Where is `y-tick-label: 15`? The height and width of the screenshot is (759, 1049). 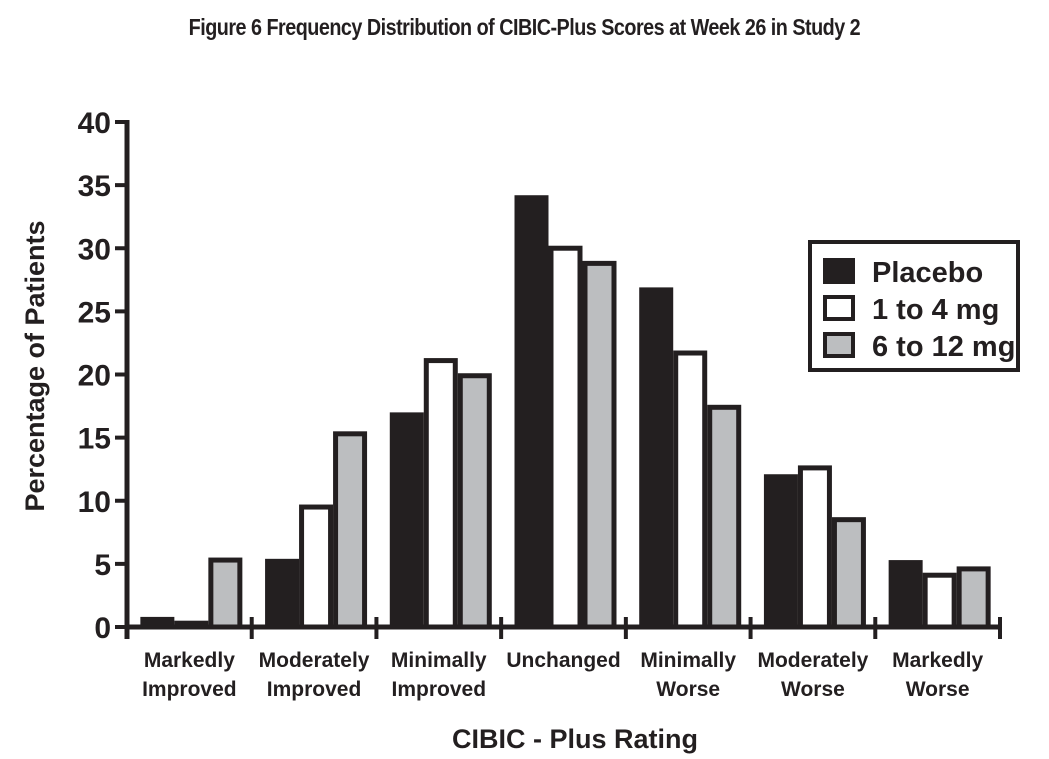 y-tick-label: 15 is located at coordinates (94, 439).